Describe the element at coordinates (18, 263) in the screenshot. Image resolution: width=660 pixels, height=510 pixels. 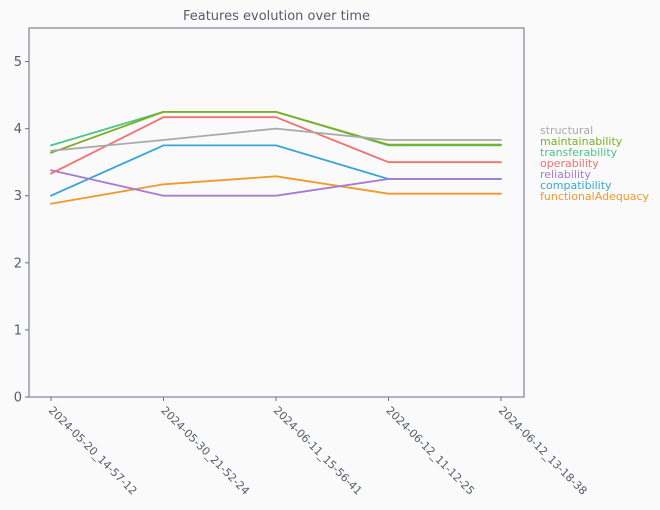
I see `y-tick-label: 2` at that location.